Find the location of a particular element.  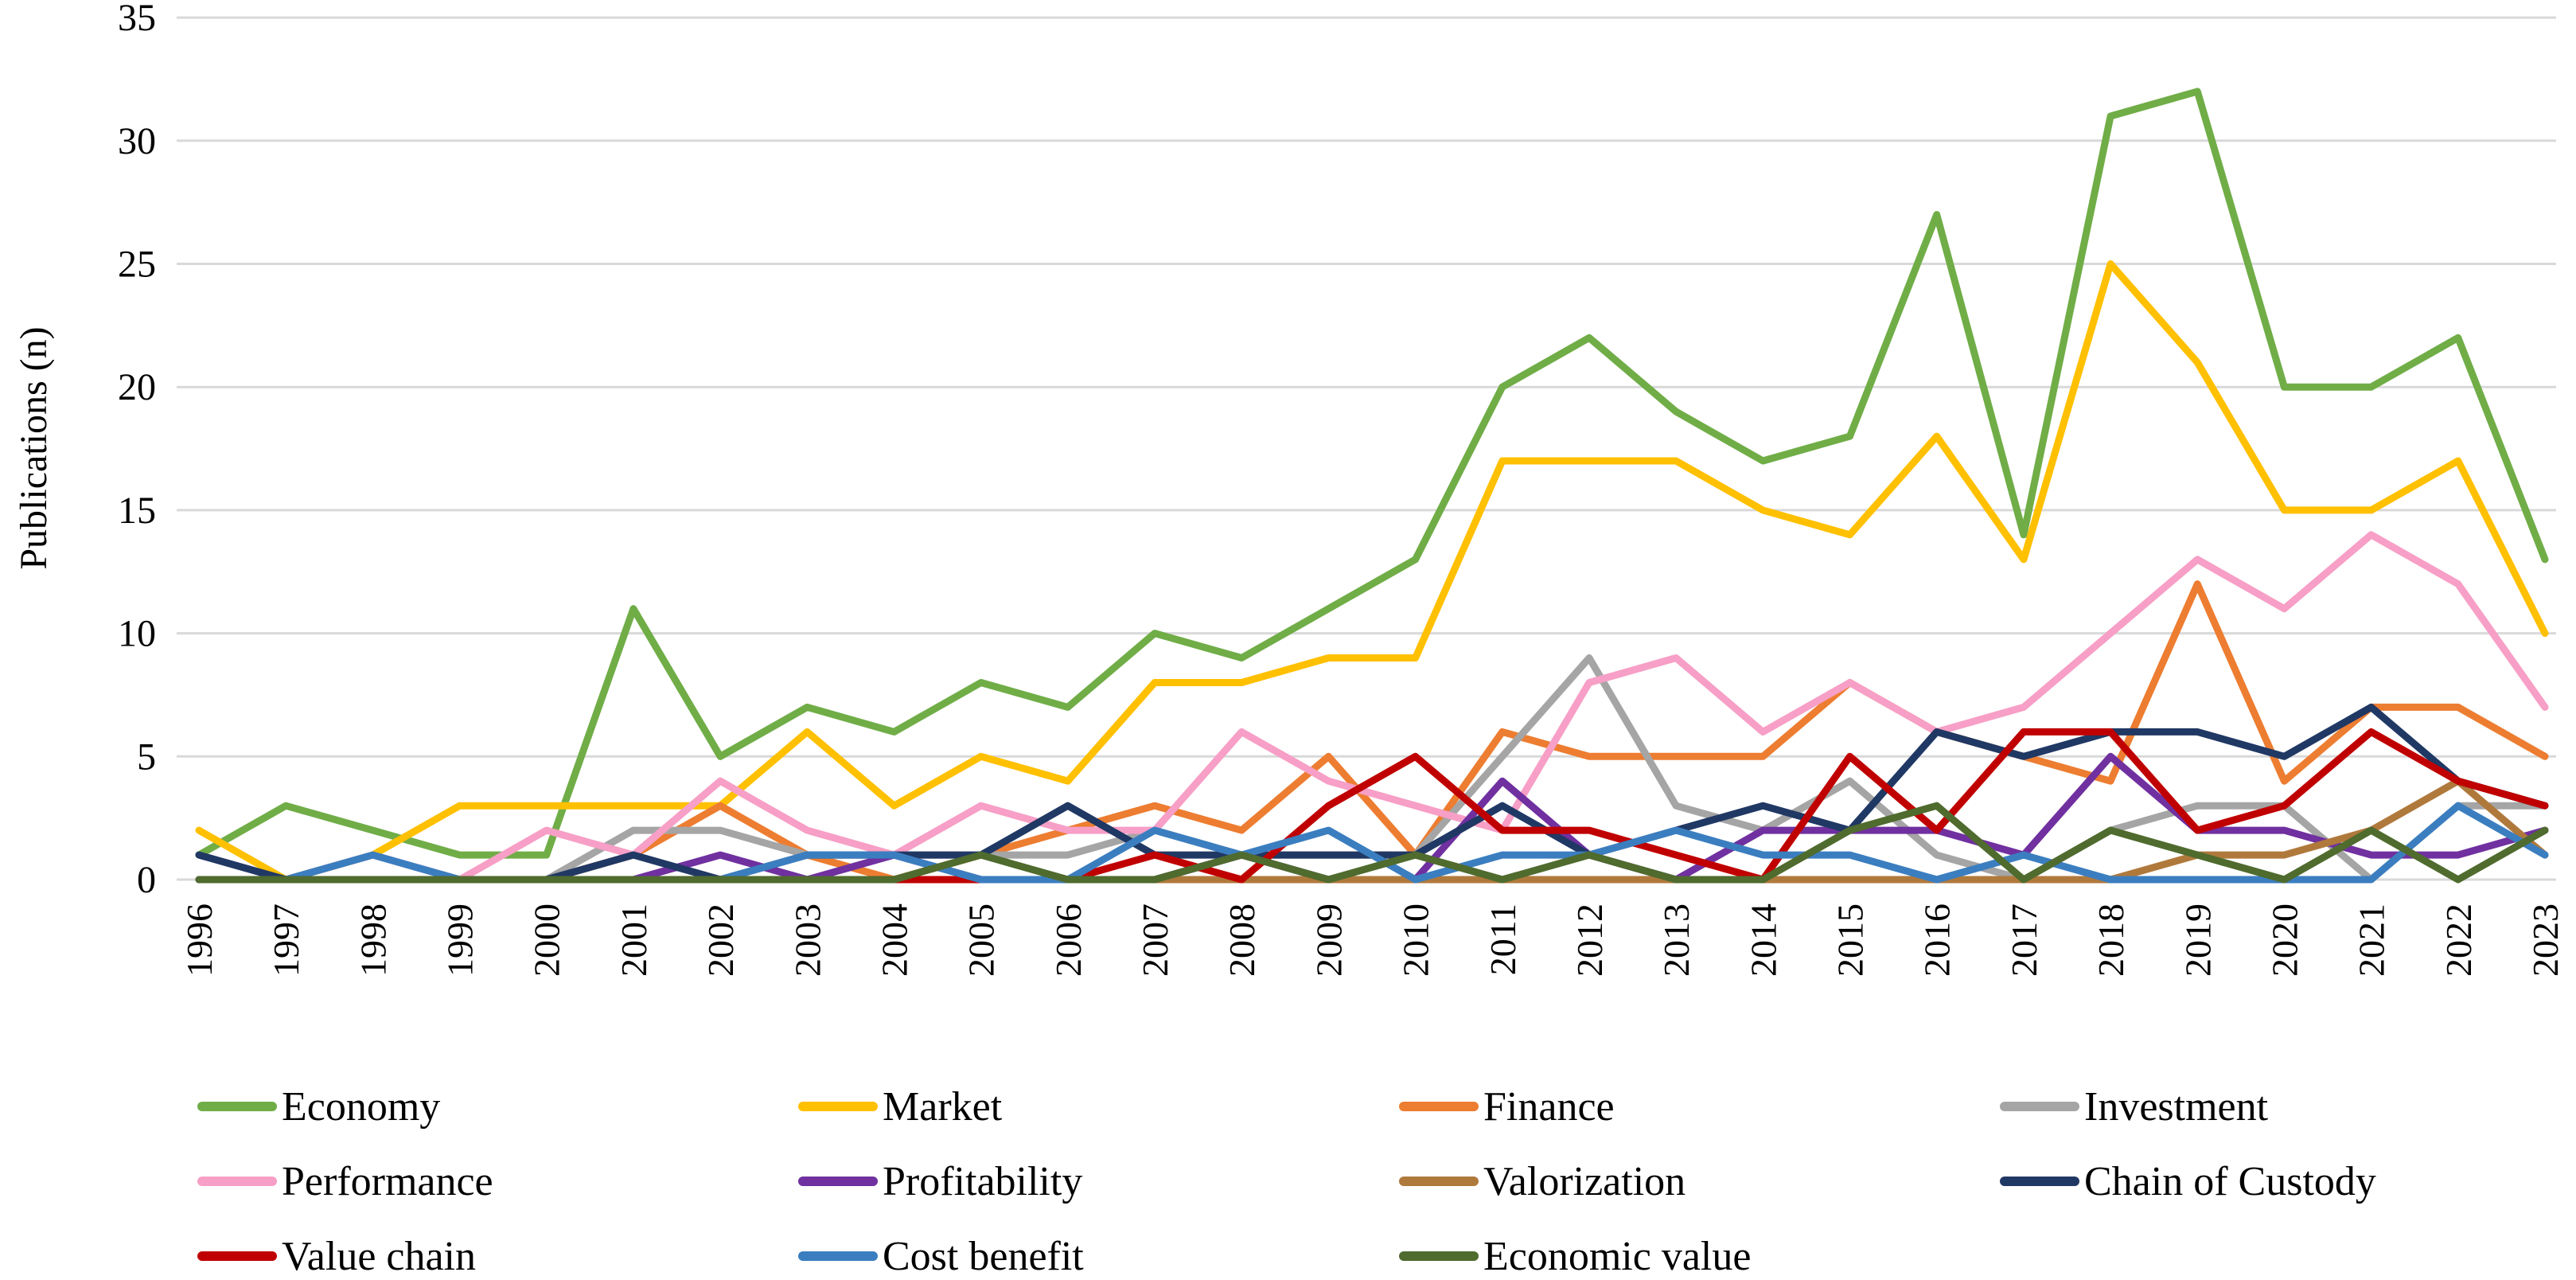

legend-item-investment: Investment is located at coordinates (2134, 1107).